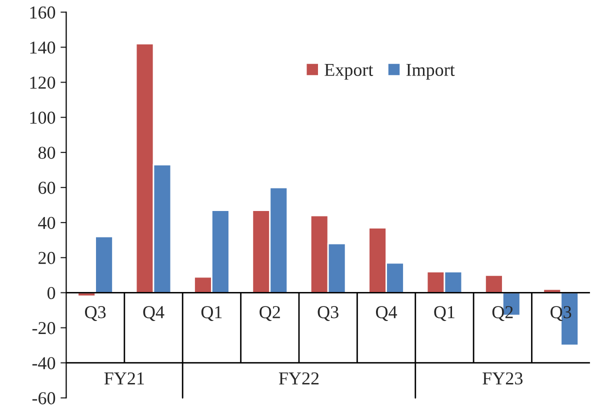  What do you see at coordinates (124, 378) in the screenshot?
I see `annotation: FY21` at bounding box center [124, 378].